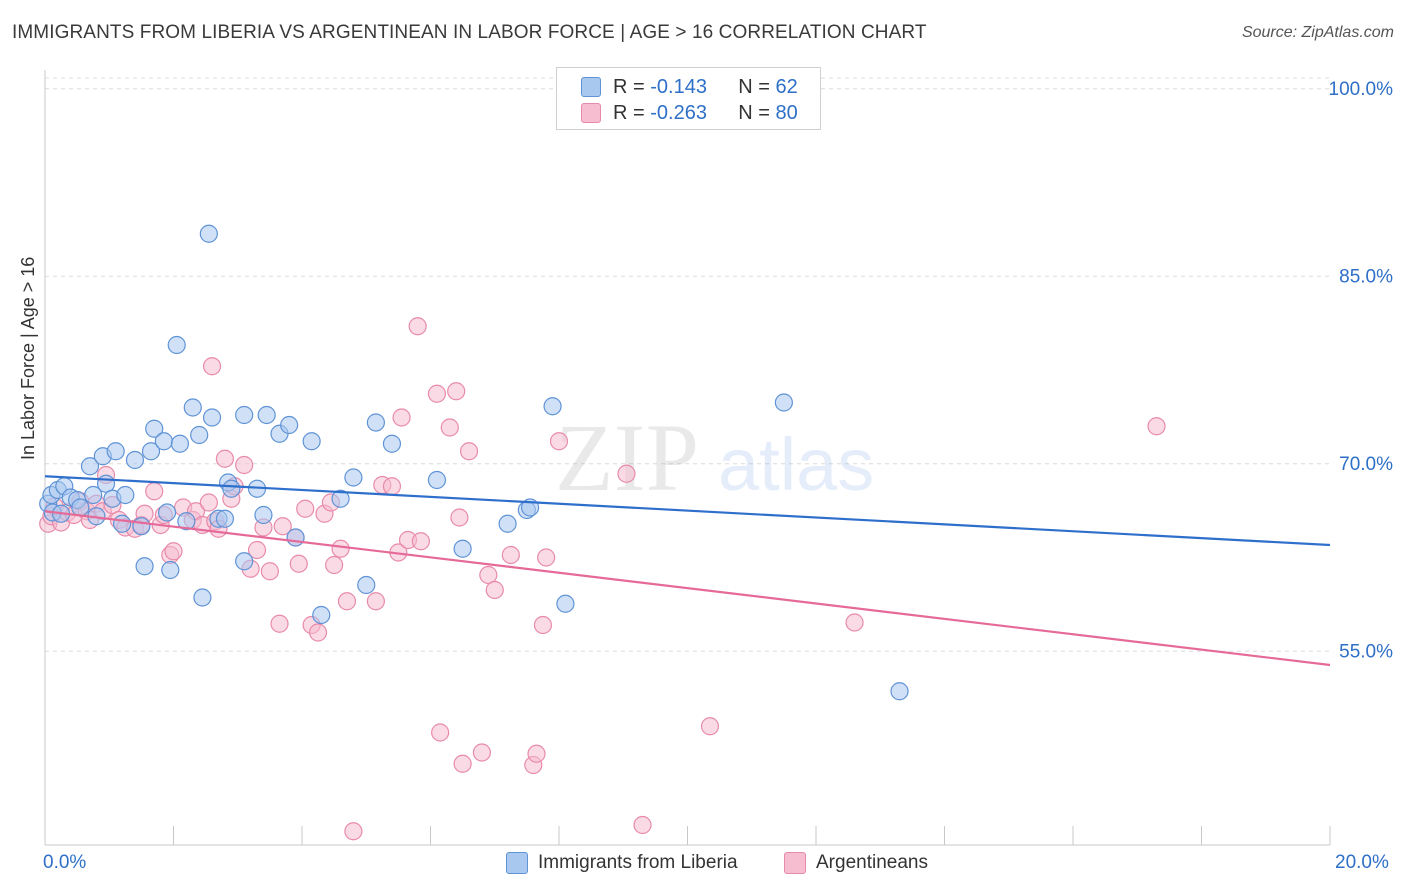  I want to click on legend-r-value: -0.143, so click(678, 86).